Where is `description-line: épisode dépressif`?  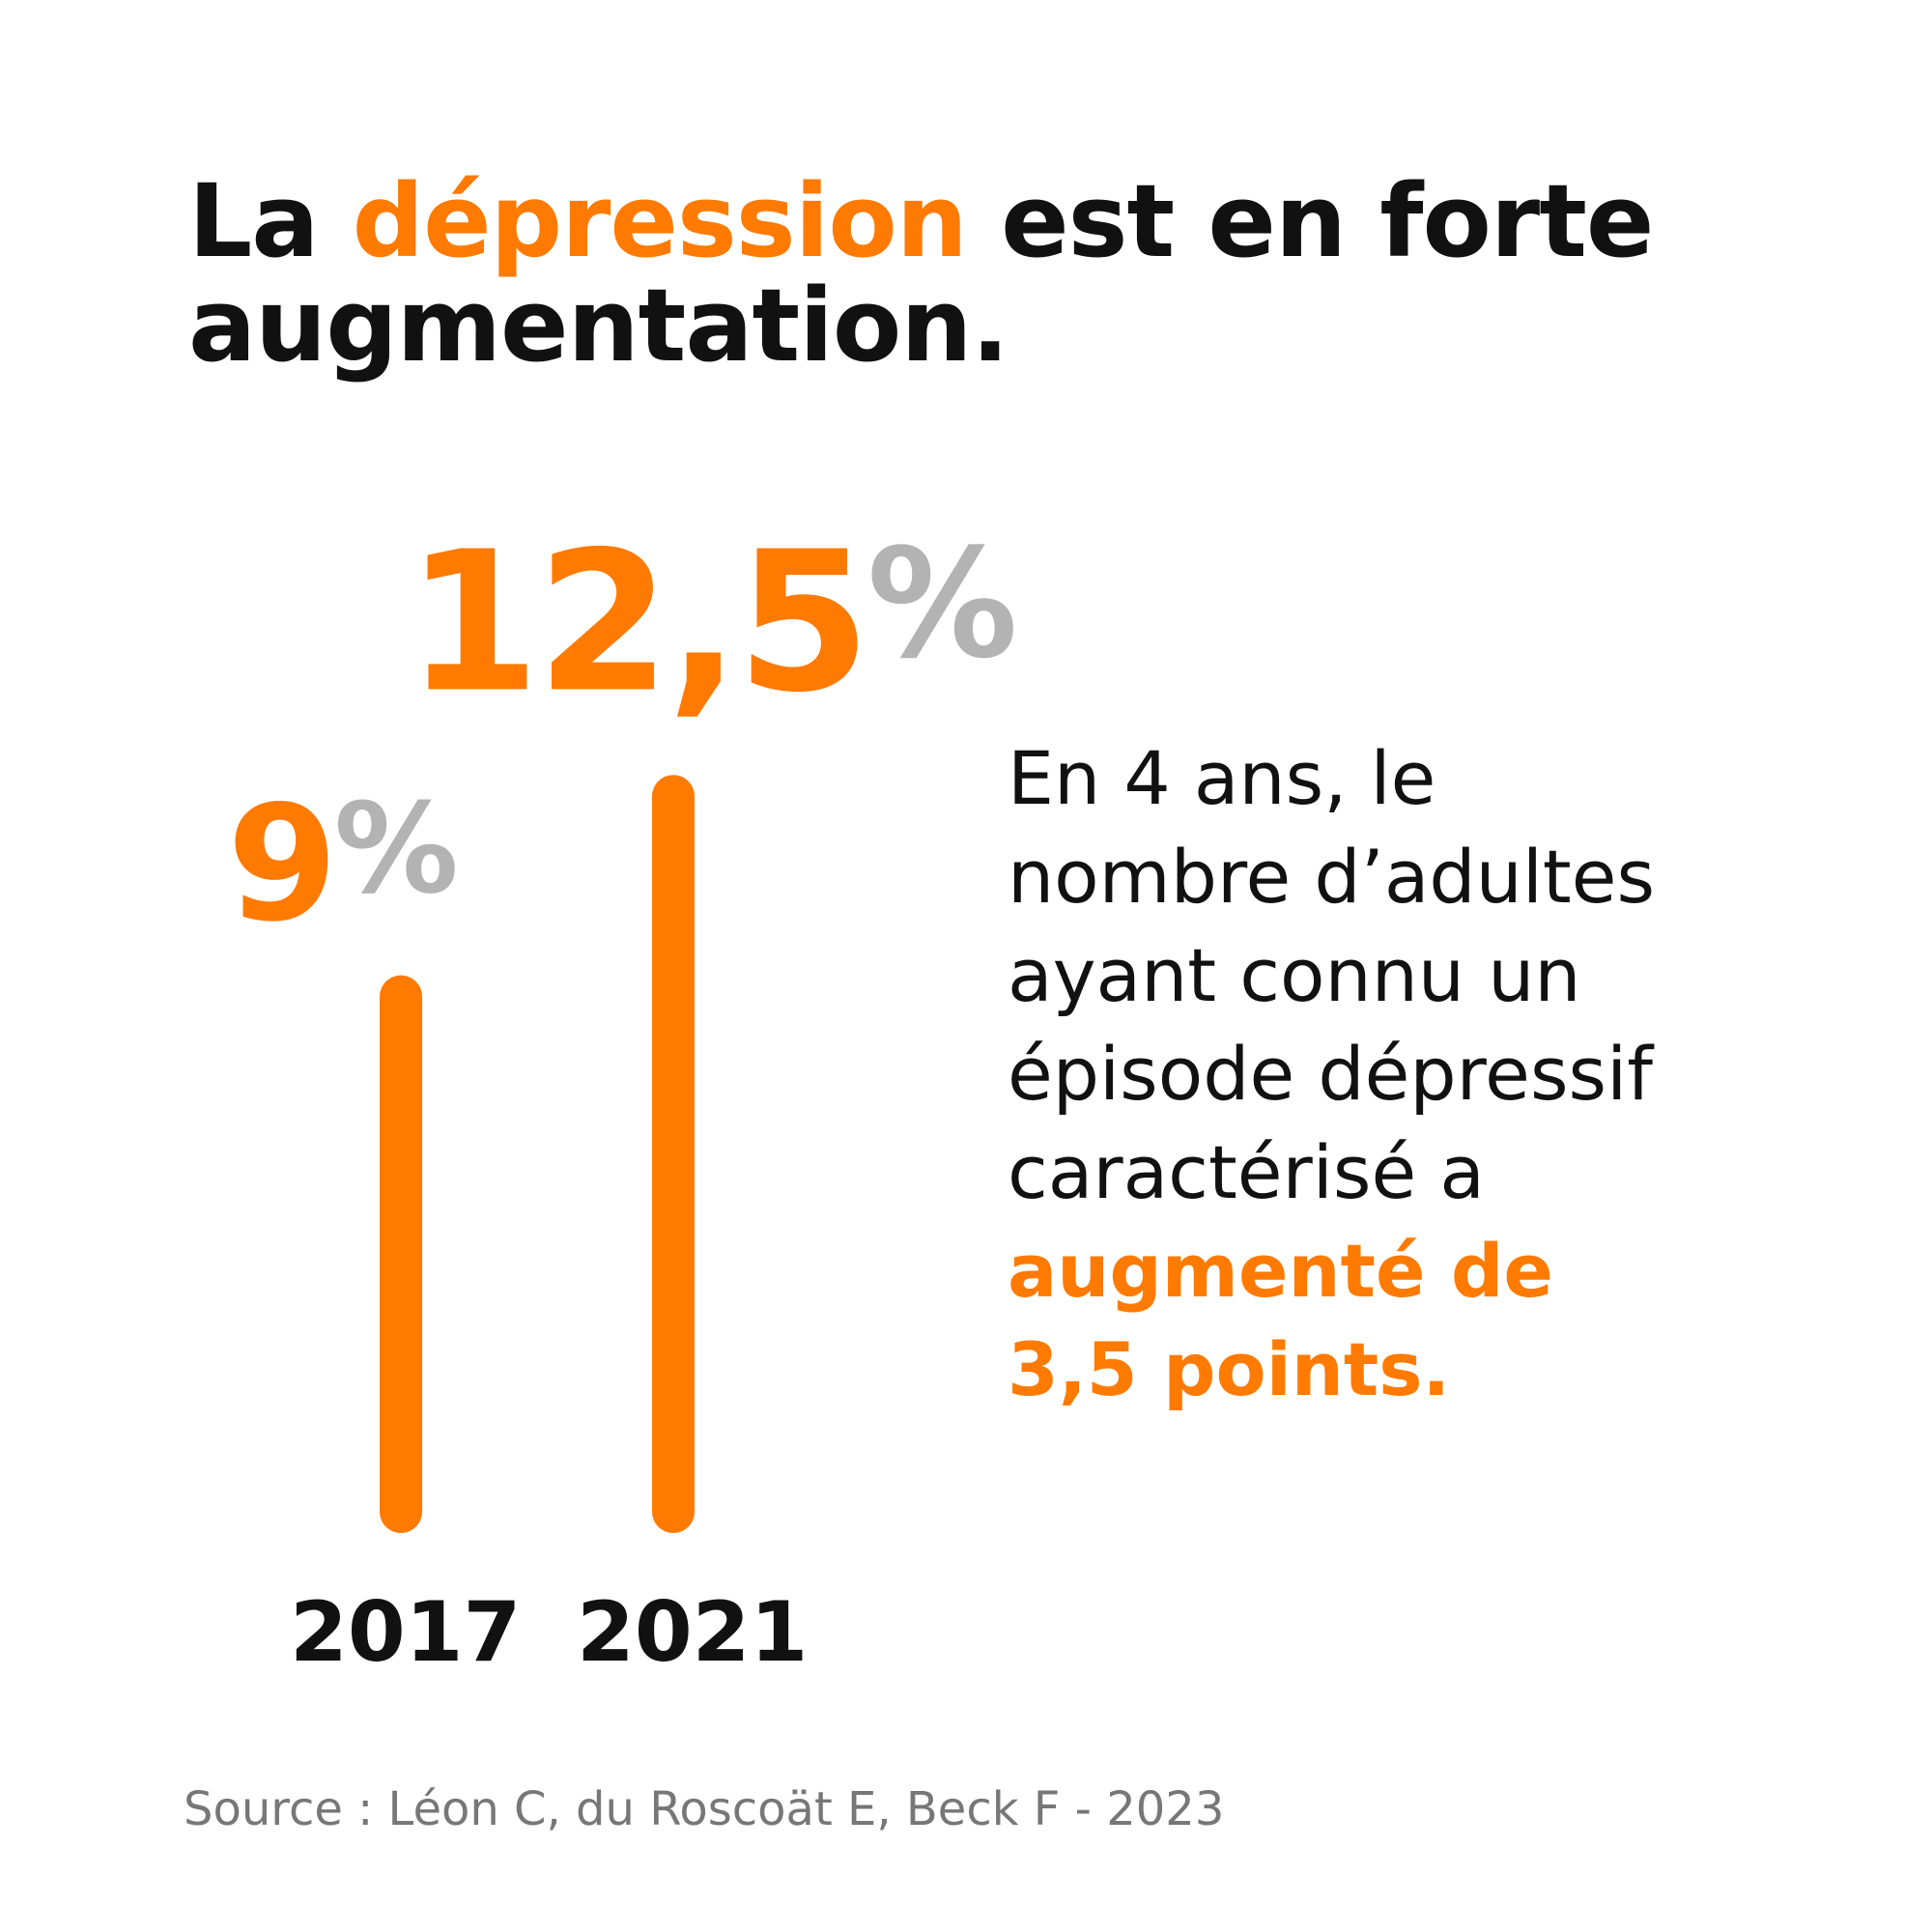 description-line: épisode dépressif is located at coordinates (1331, 1074).